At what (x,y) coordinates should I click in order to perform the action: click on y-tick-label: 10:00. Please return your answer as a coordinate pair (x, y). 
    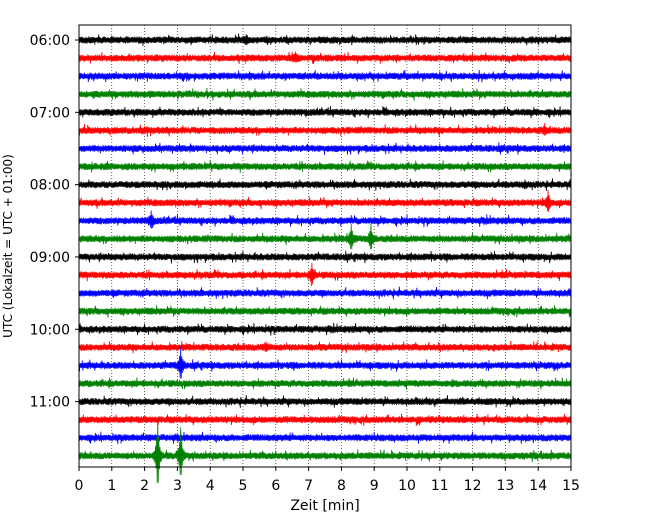
    Looking at the image, I should click on (50, 330).